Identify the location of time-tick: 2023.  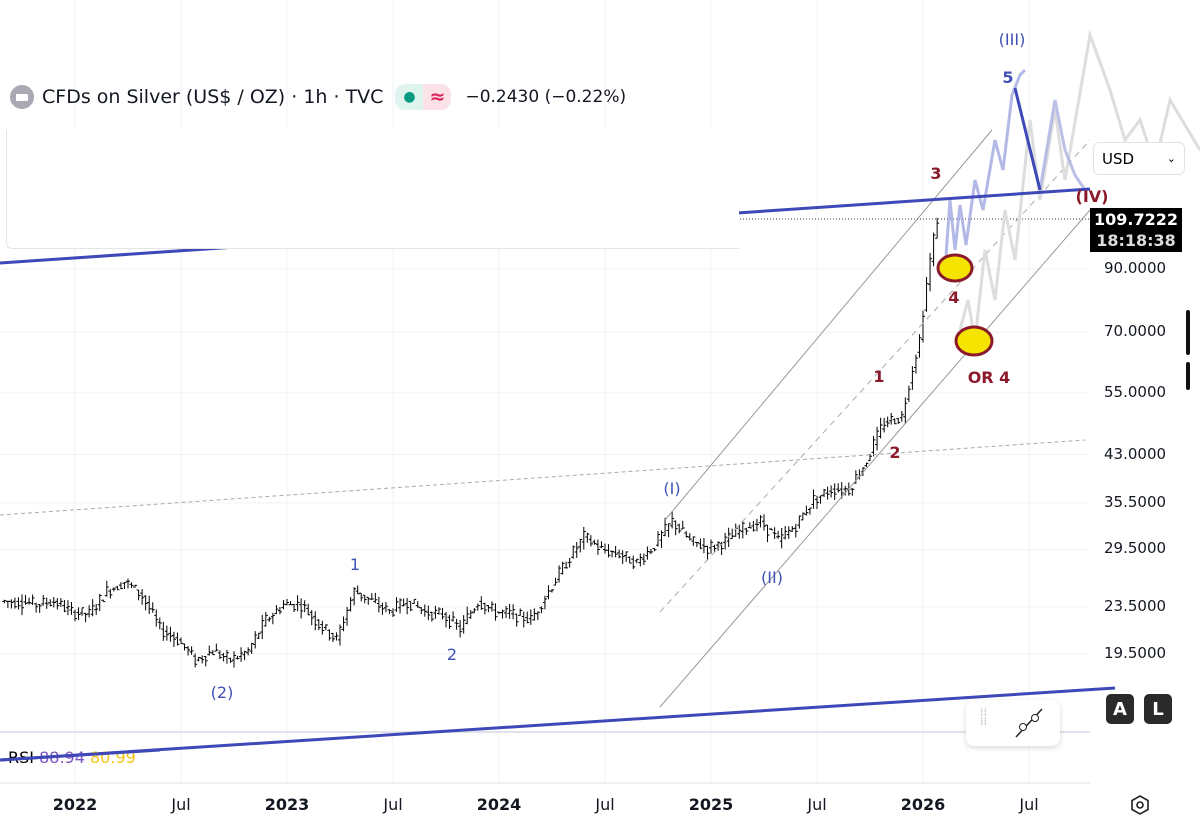
(287, 804).